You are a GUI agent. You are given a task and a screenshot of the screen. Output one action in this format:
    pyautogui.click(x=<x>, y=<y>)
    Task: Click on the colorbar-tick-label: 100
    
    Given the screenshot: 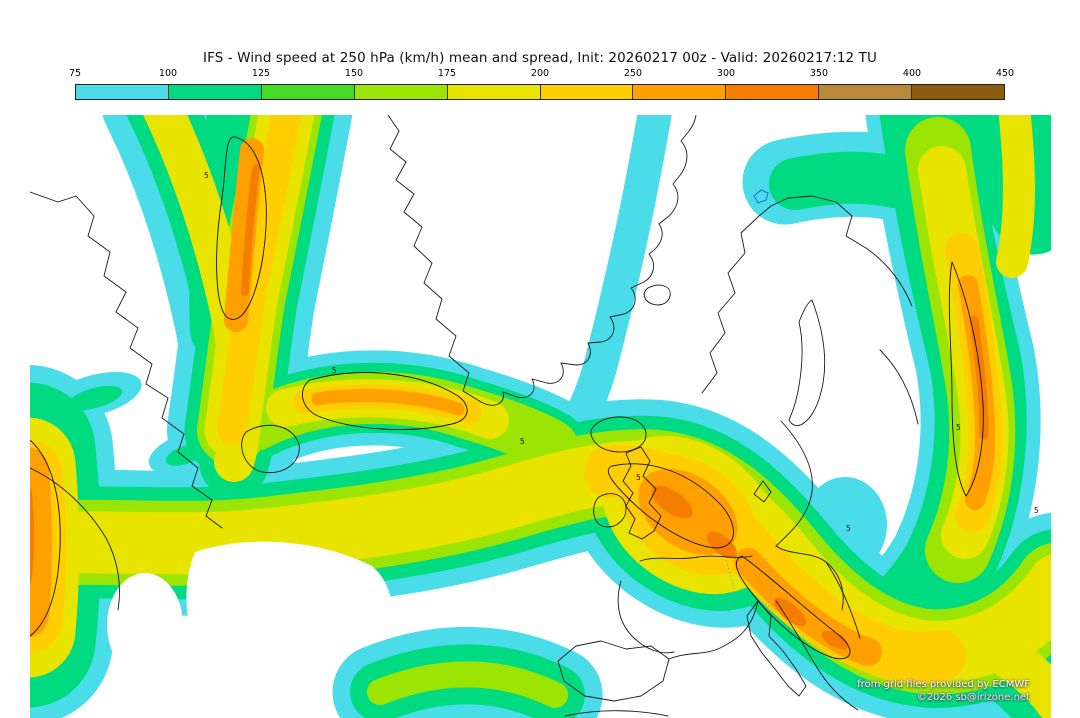 What is the action you would take?
    pyautogui.click(x=168, y=73)
    